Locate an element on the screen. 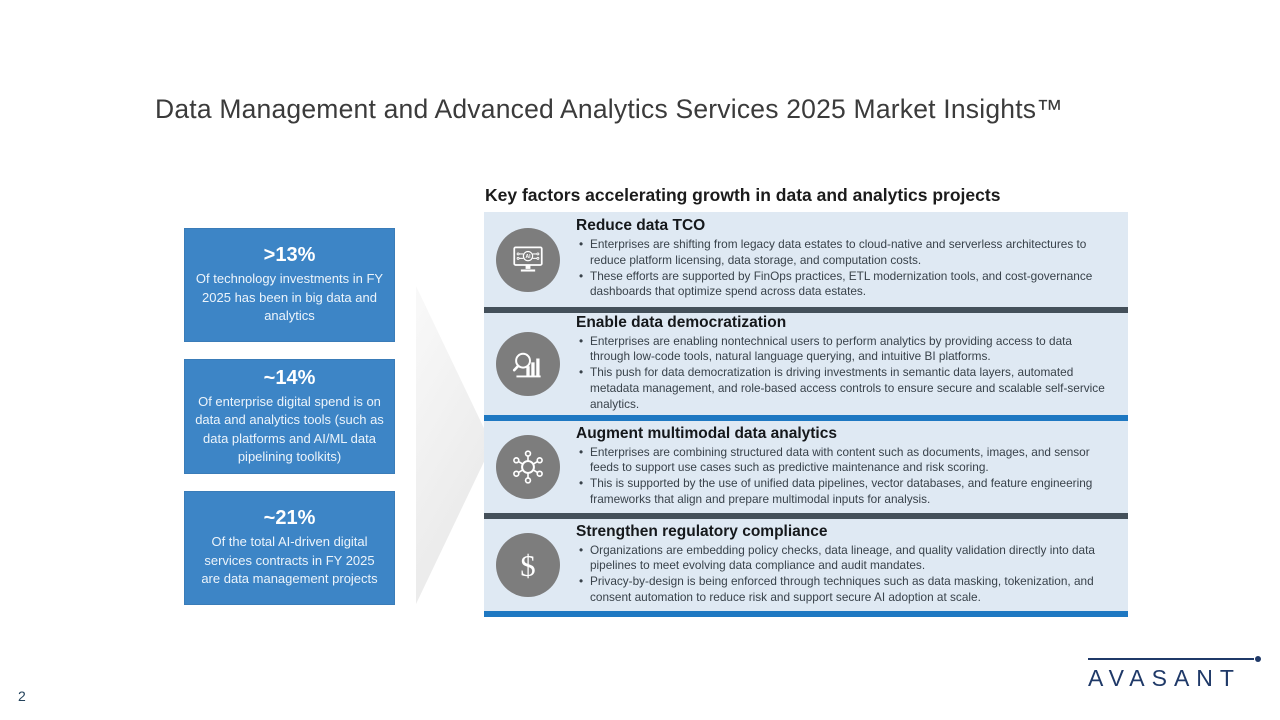  search-analytics-icon is located at coordinates (528, 364).